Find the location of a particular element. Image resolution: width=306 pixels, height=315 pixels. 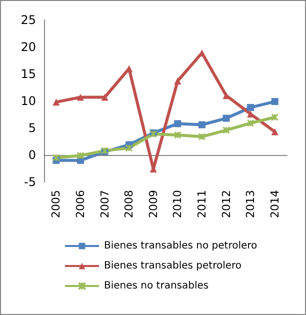

y-tick-label: 0 is located at coordinates (32, 155).